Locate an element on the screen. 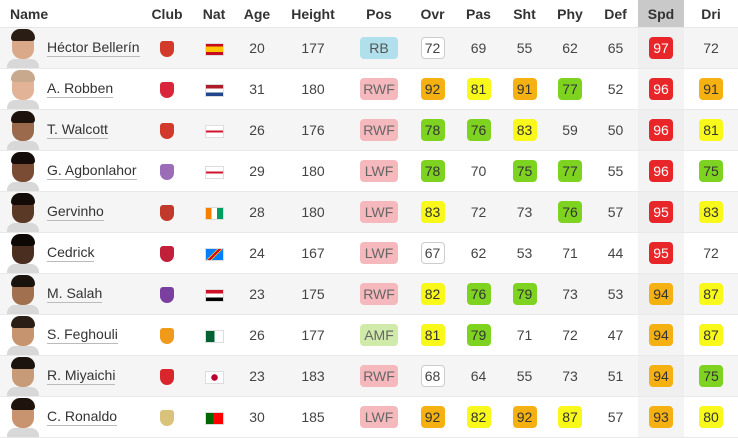  def-value: 50 is located at coordinates (615, 130).